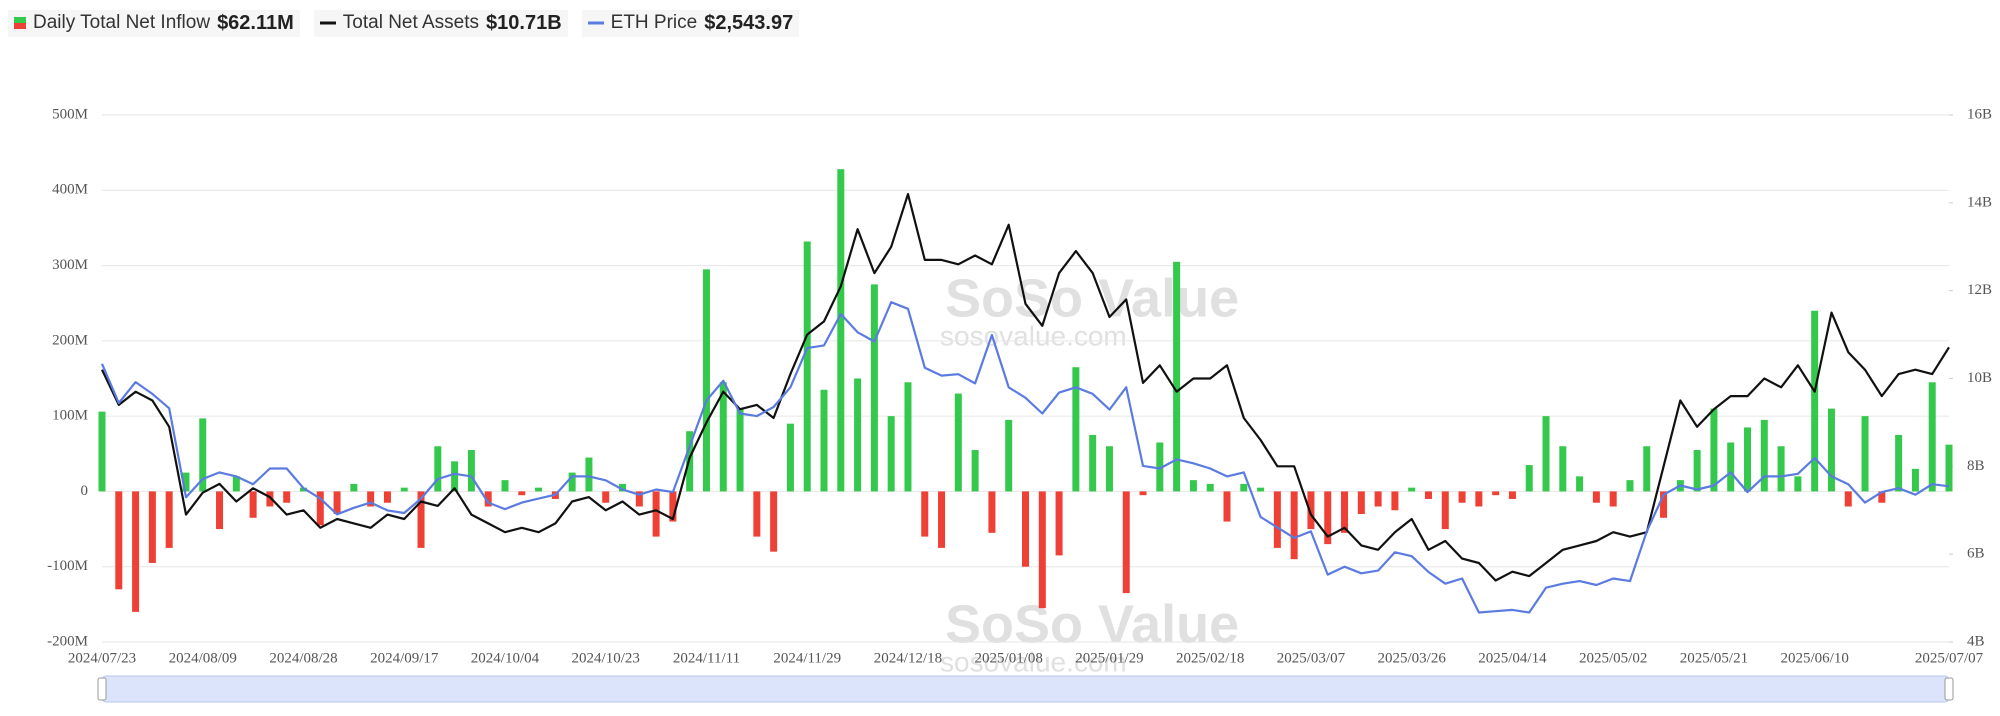 The image size is (2000, 716). I want to click on x-tick-label: 2025/04/14, so click(1512, 658).